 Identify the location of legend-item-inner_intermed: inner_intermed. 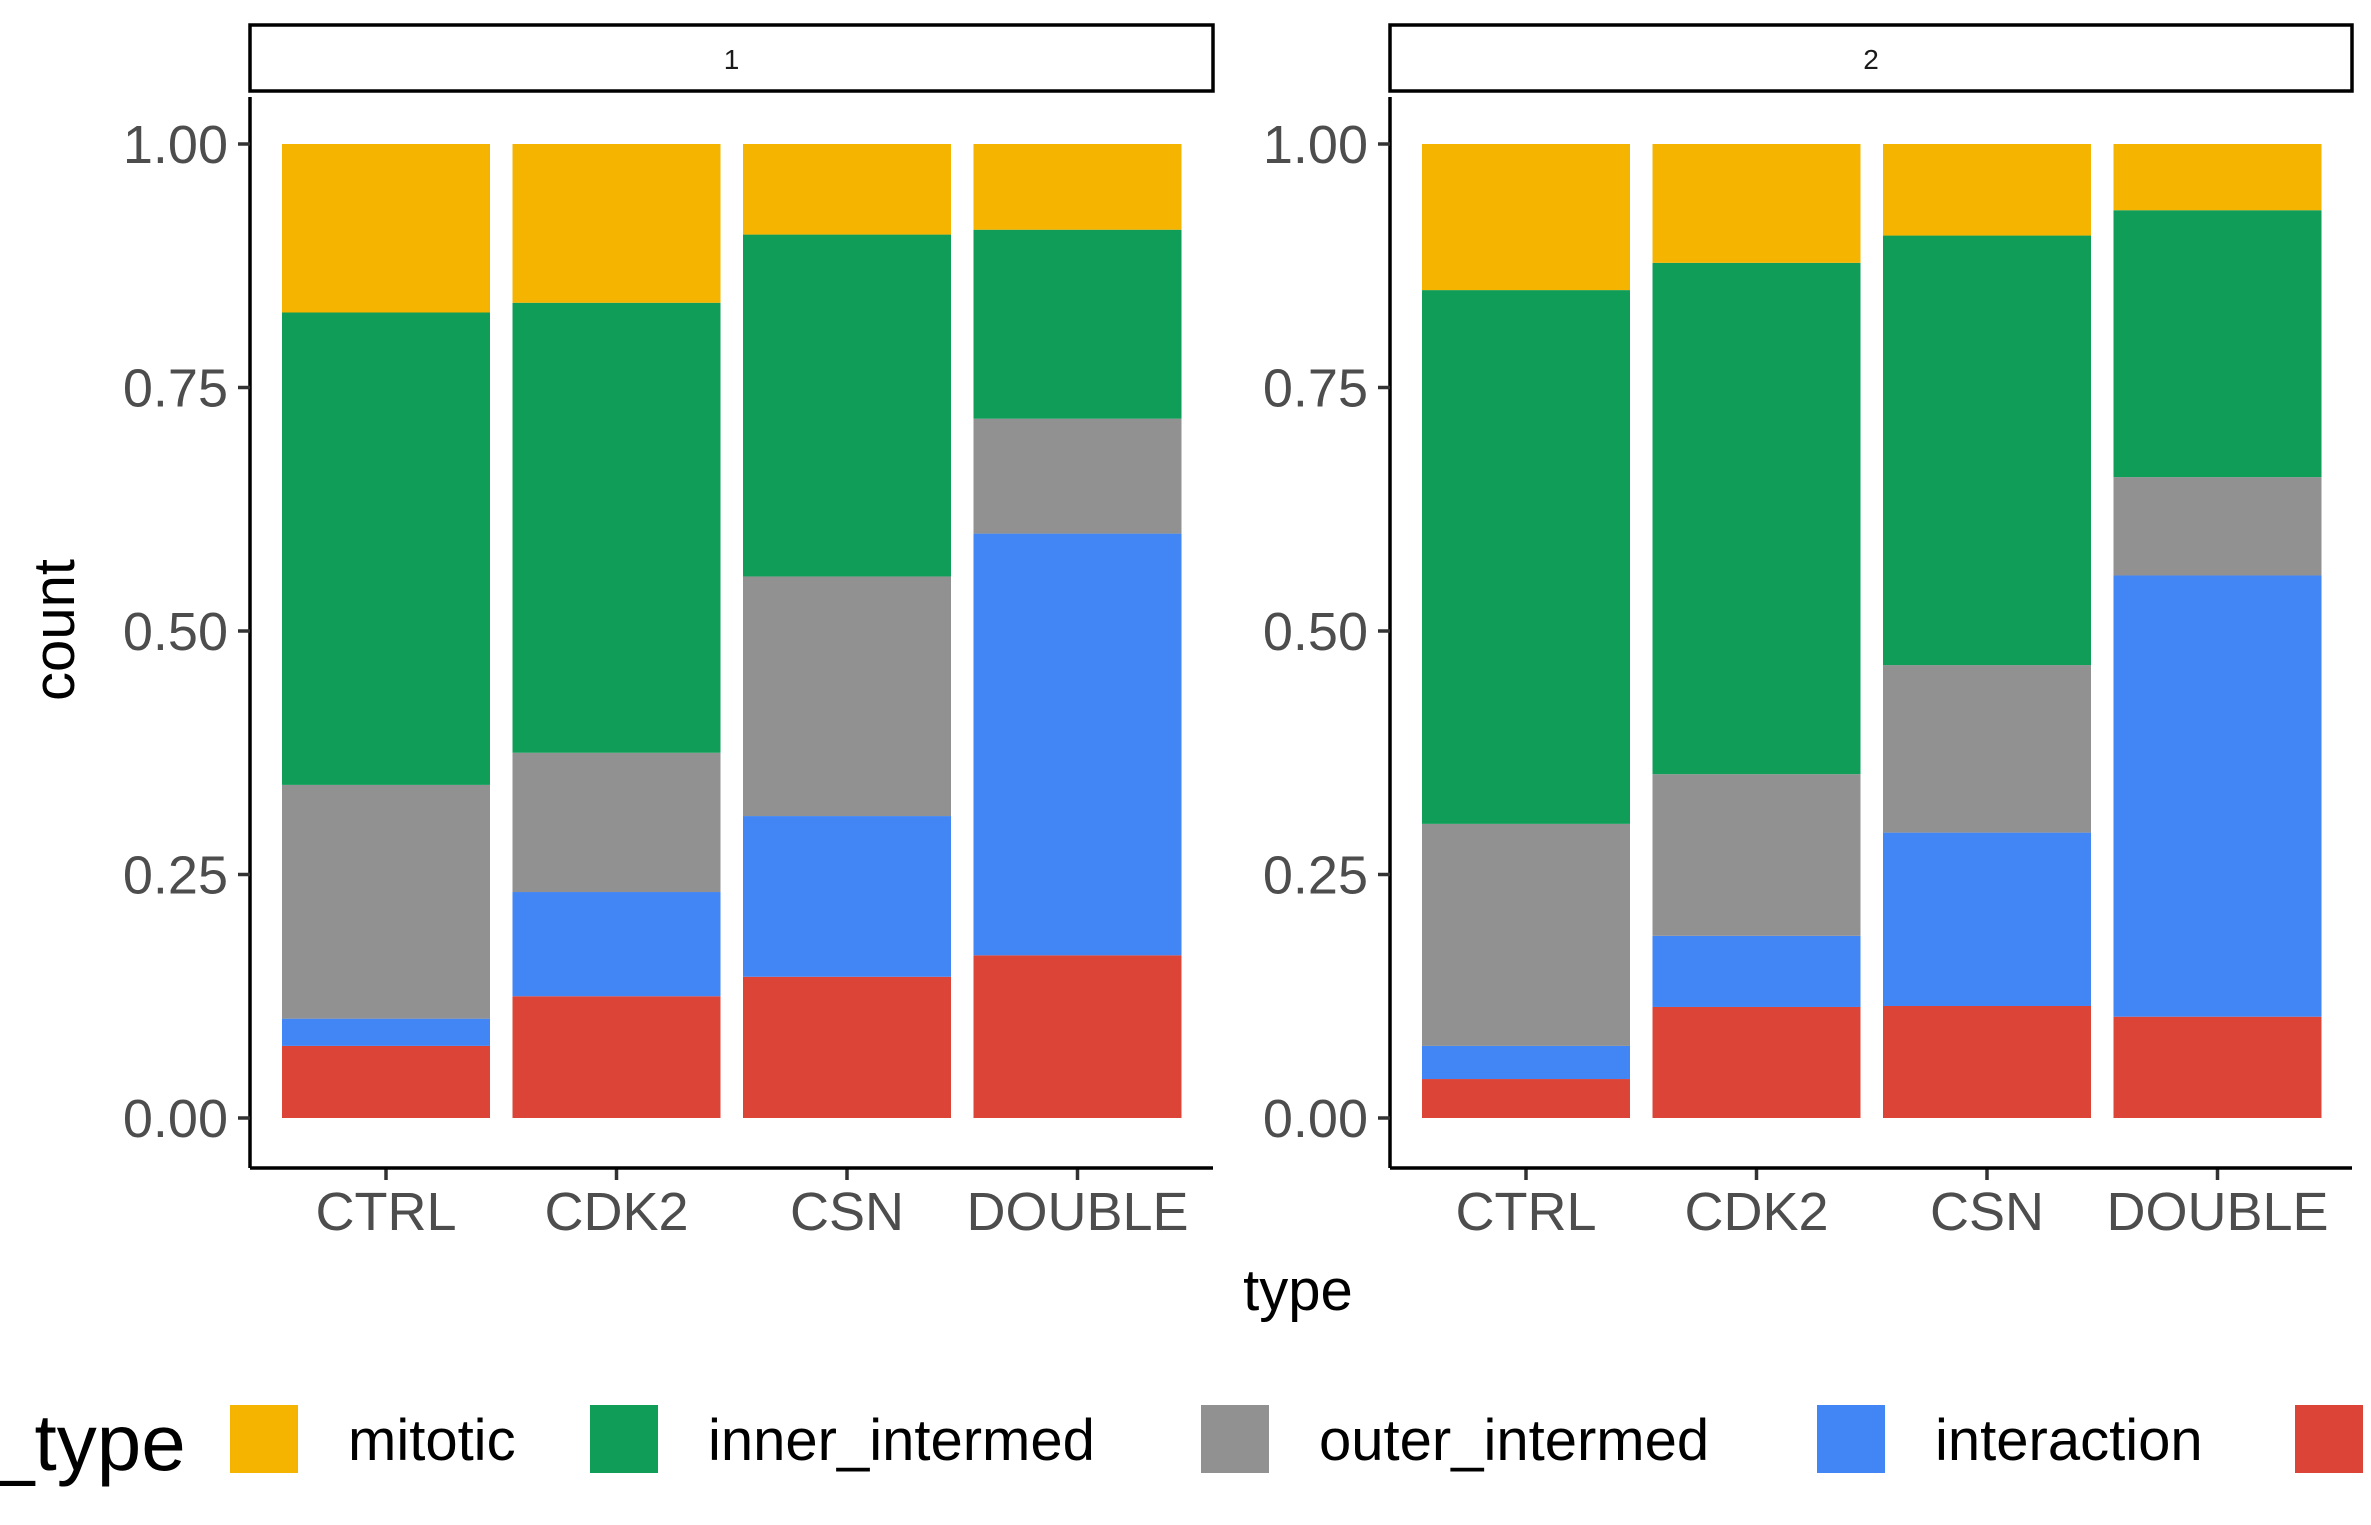
(842, 1439).